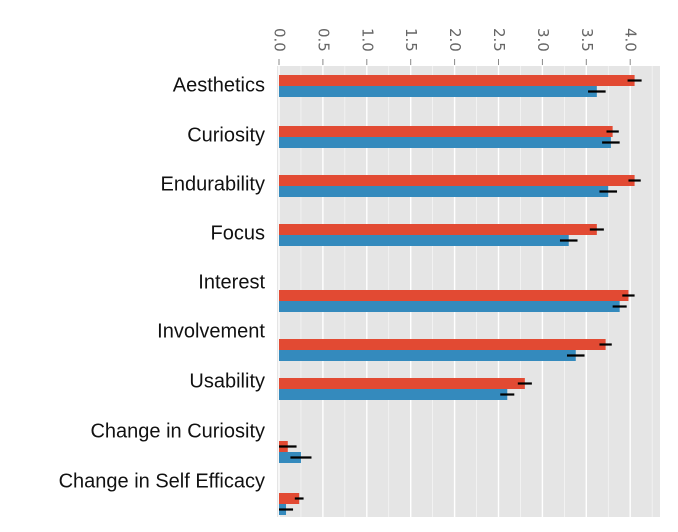 This screenshot has width=678, height=532. Describe the element at coordinates (543, 40) in the screenshot. I see `x-tick-label: 3.0` at that location.